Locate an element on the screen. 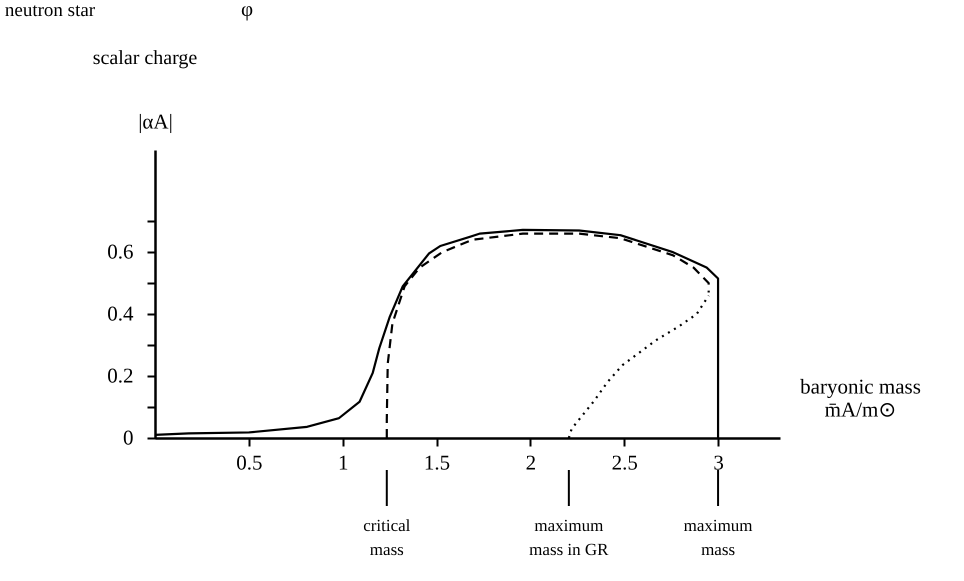 This screenshot has height=581, width=964. text: neutron star is located at coordinates (50, 10).